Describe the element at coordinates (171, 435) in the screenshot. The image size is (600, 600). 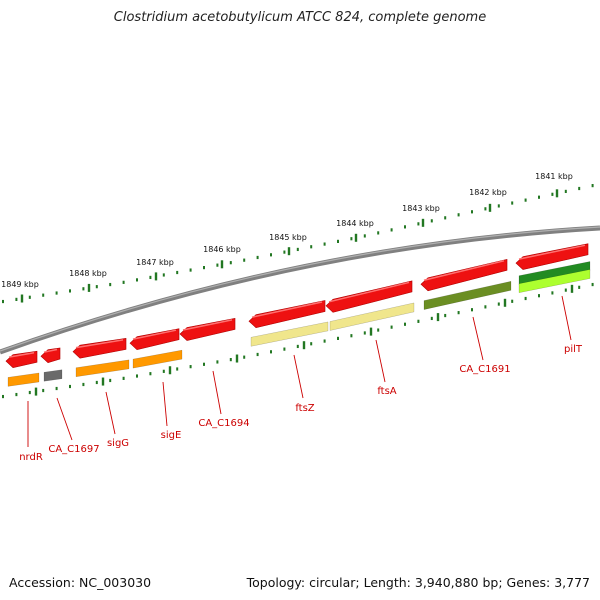
I see `gene-label: sigE` at that location.